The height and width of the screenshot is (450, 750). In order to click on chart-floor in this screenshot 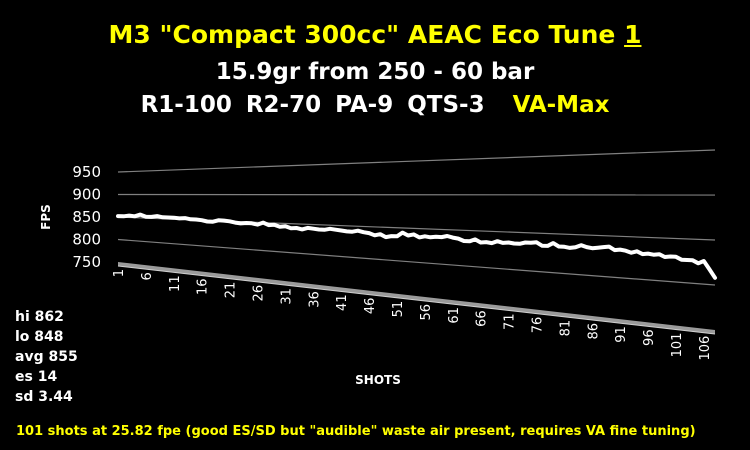, I will do `click(416, 298)`.